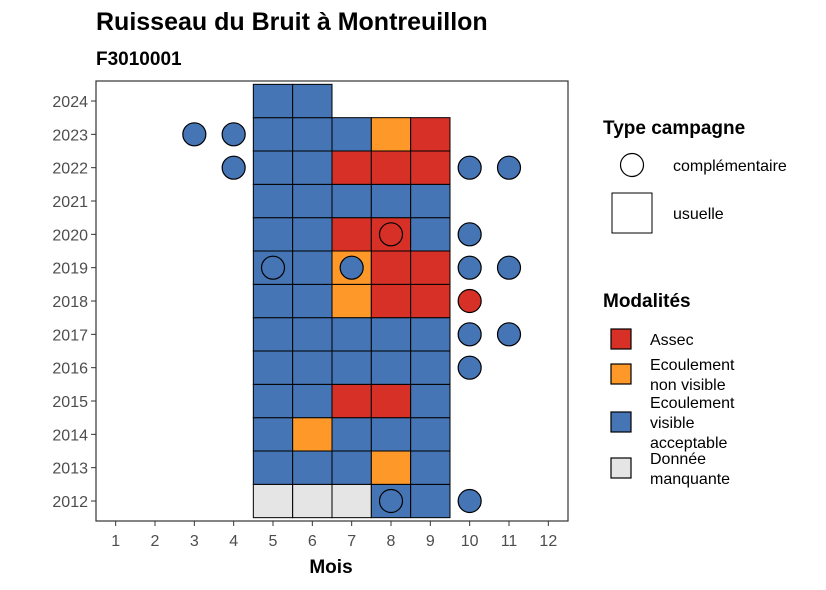  I want to click on legend-label-usuelle: usuelle, so click(698, 214).